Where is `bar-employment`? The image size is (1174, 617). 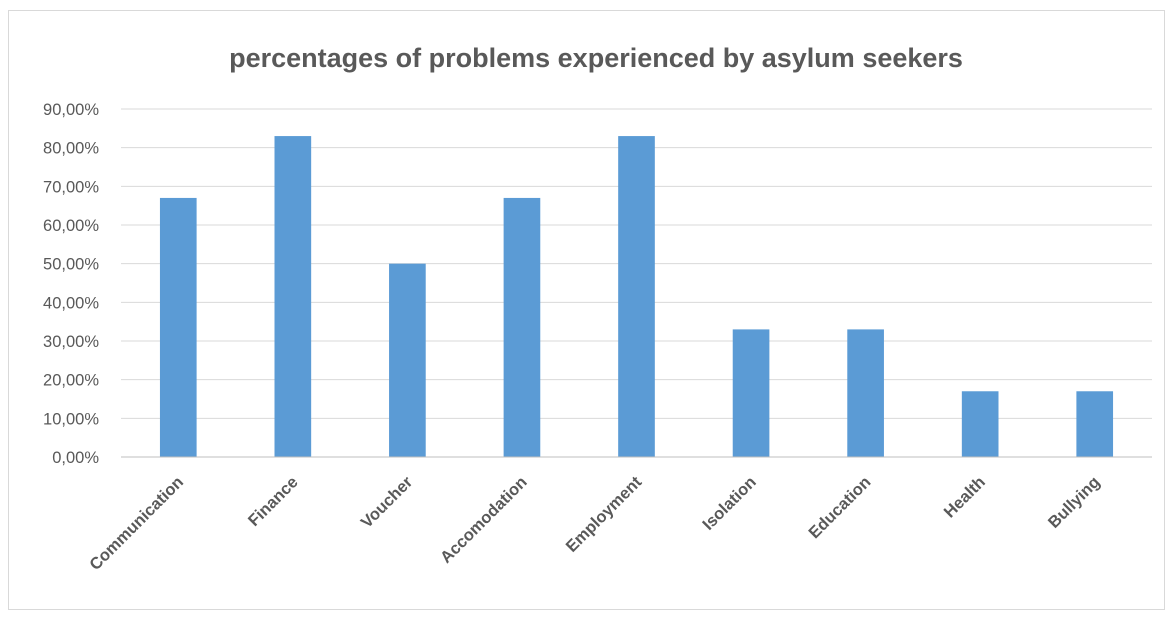
bar-employment is located at coordinates (636, 297).